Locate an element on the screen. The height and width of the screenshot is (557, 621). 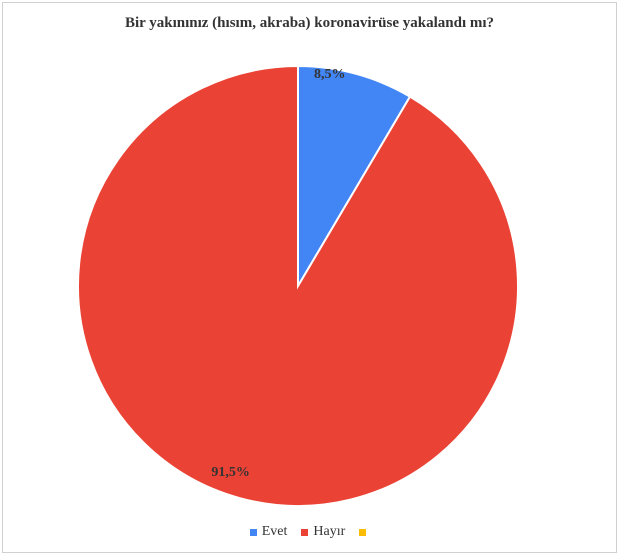
legend-item-evet: Evet is located at coordinates (268, 532).